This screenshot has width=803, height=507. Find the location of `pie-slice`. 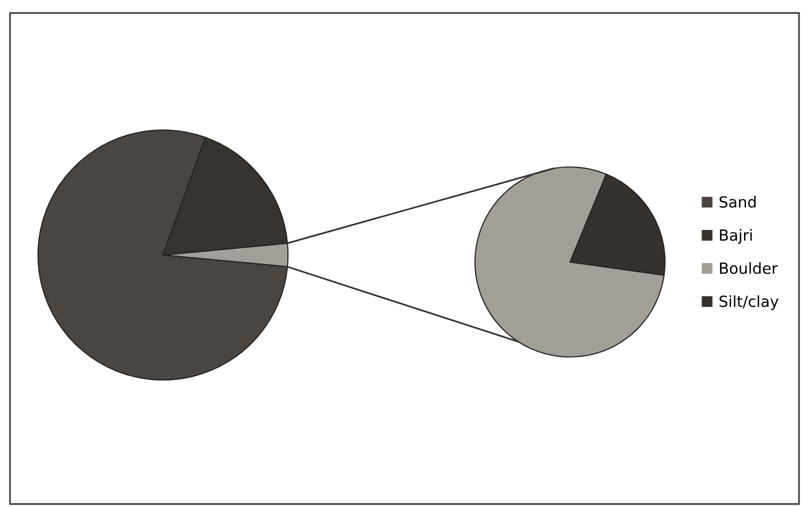

pie-slice is located at coordinates (569, 262).